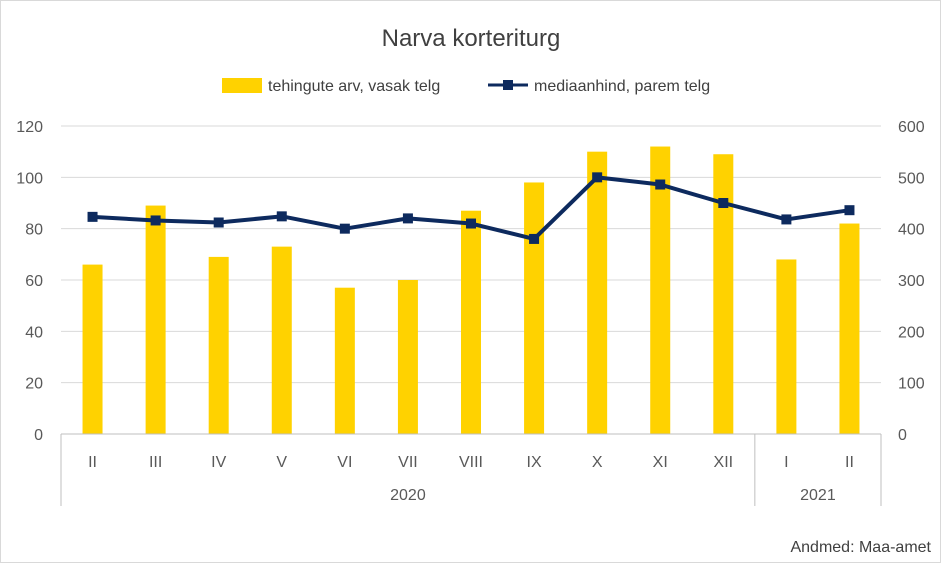 The height and width of the screenshot is (563, 941). Describe the element at coordinates (34, 230) in the screenshot. I see `left-axis-tick-label: 80` at that location.